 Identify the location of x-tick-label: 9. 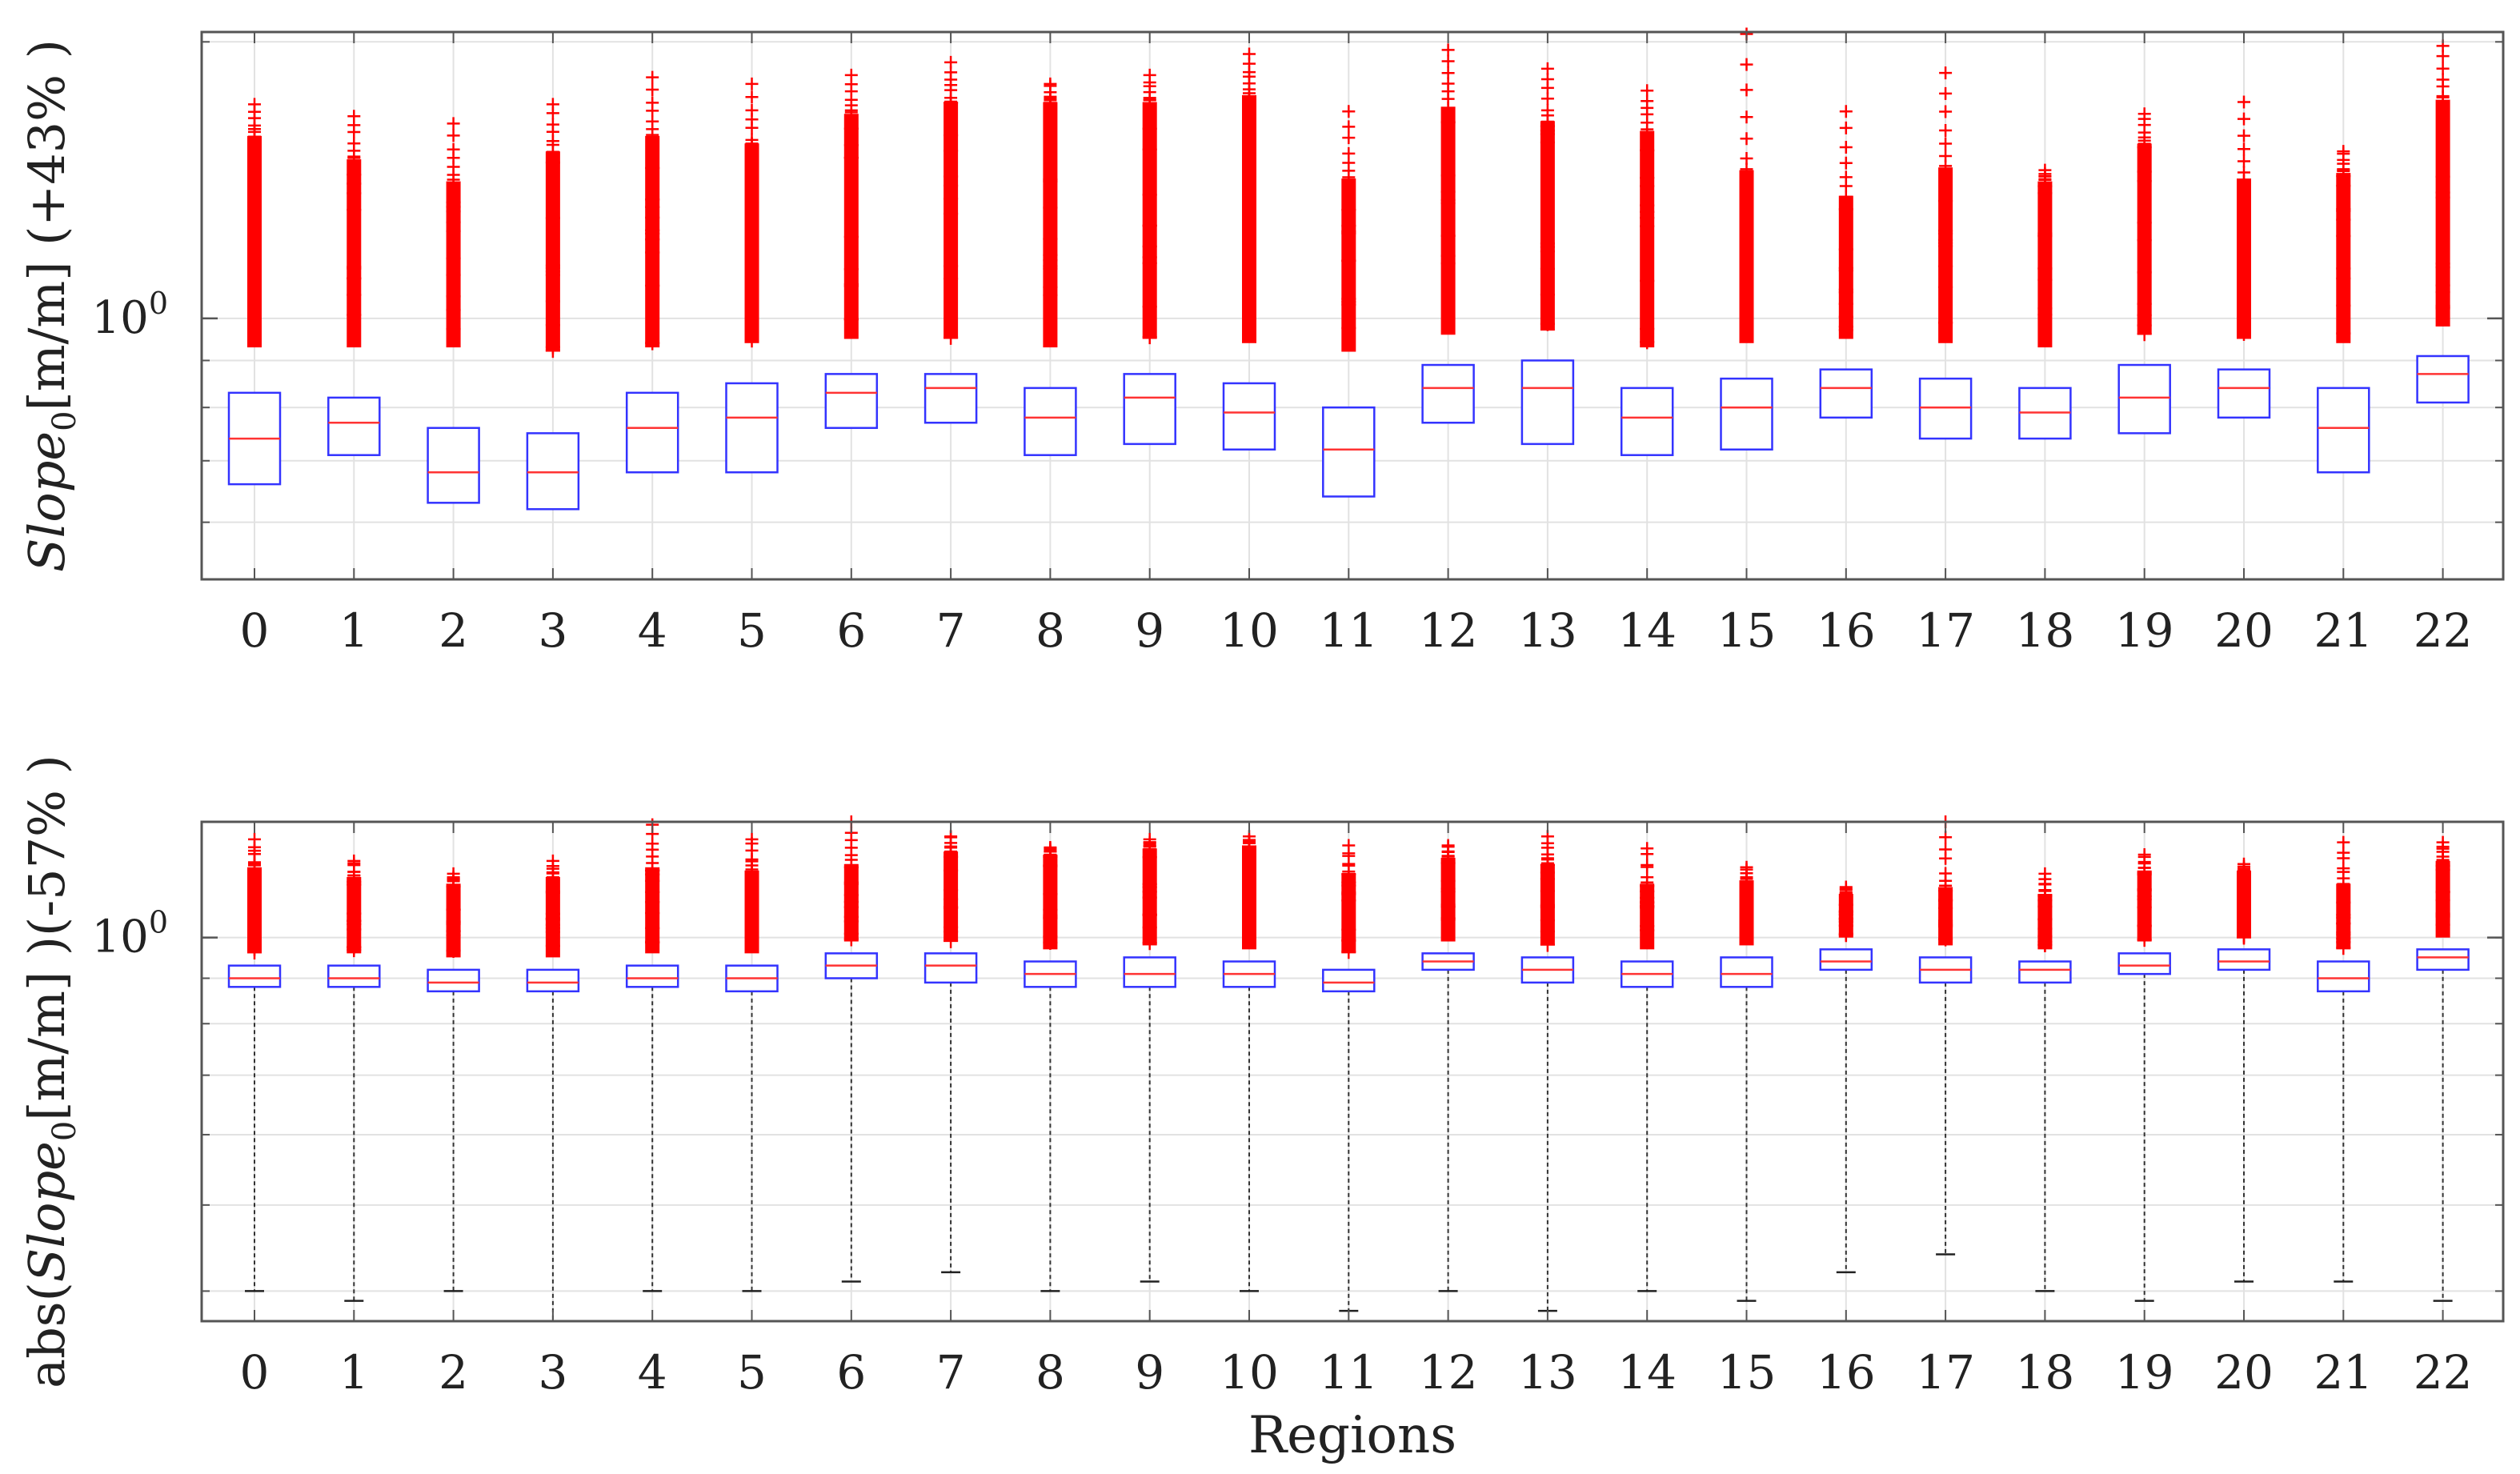
(1149, 1372).